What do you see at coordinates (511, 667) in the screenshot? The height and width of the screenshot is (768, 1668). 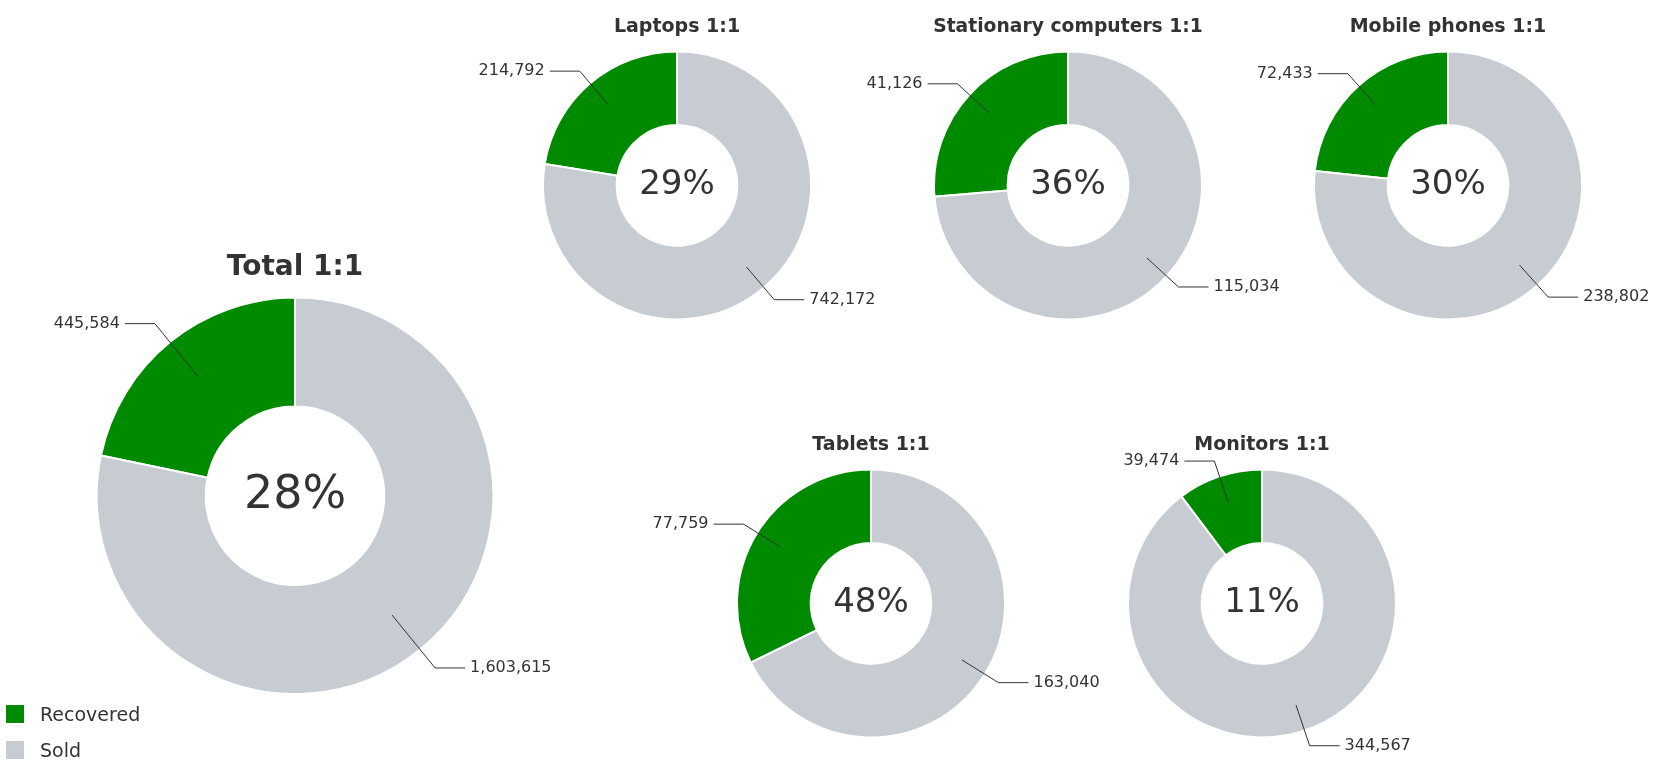 I see `data-label: 1,603,615` at bounding box center [511, 667].